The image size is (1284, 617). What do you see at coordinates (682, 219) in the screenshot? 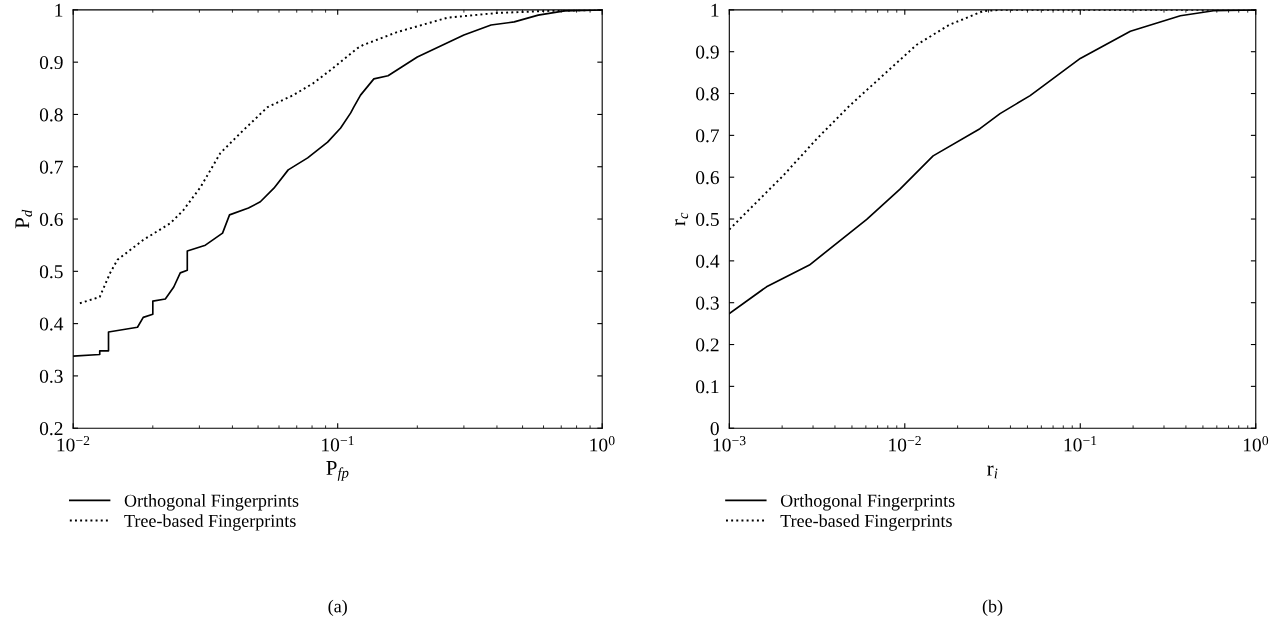
I see `y-axis-title: r$_{c}$` at bounding box center [682, 219].